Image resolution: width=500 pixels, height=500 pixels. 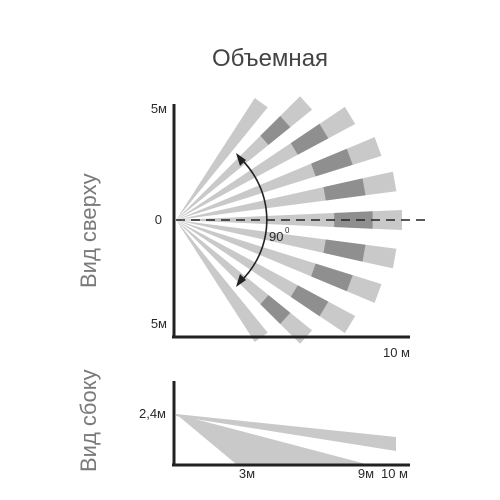 I want to click on side-x-tick-end: 10 м, so click(x=394, y=473).